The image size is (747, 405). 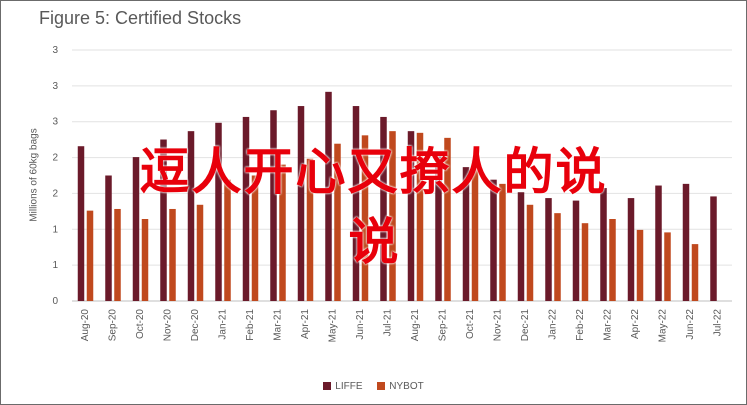 What do you see at coordinates (690, 324) in the screenshot?
I see `x-tick-label: Jun-22` at bounding box center [690, 324].